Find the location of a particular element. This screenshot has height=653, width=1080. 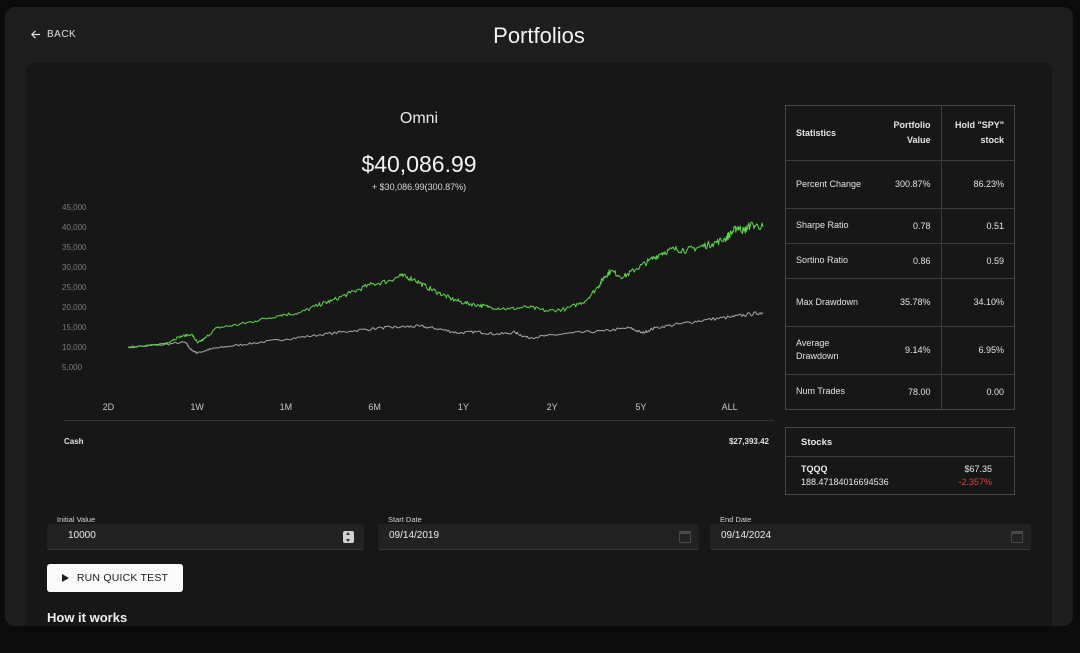

start-date-value: 09/14/2019 is located at coordinates (414, 535).